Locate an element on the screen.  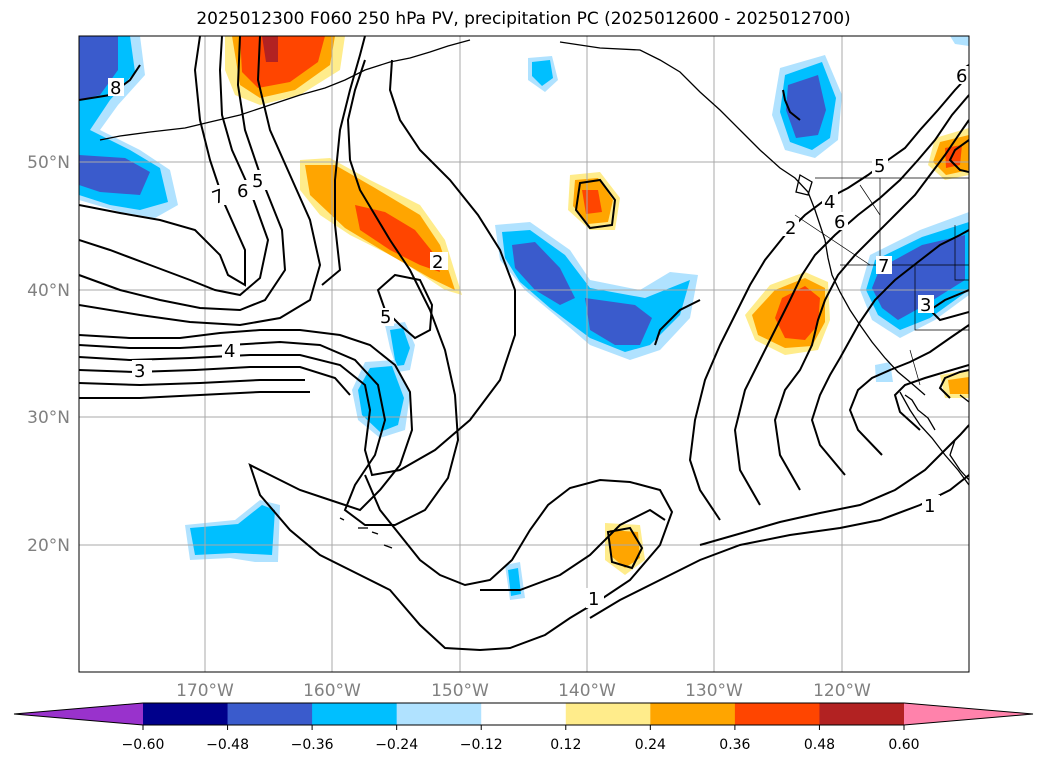
contour-label-coast-4: 4 is located at coordinates (829, 202).